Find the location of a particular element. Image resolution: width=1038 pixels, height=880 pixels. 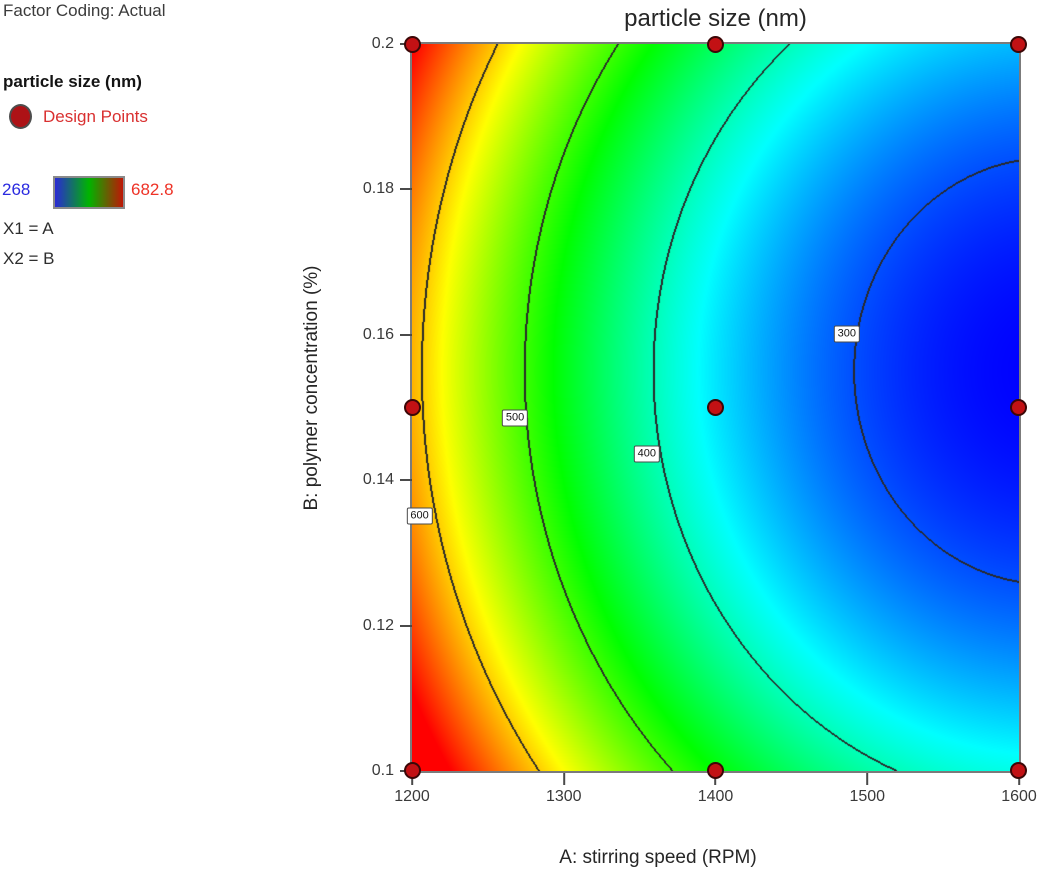

y-tick: 0.14 is located at coordinates (387, 480).